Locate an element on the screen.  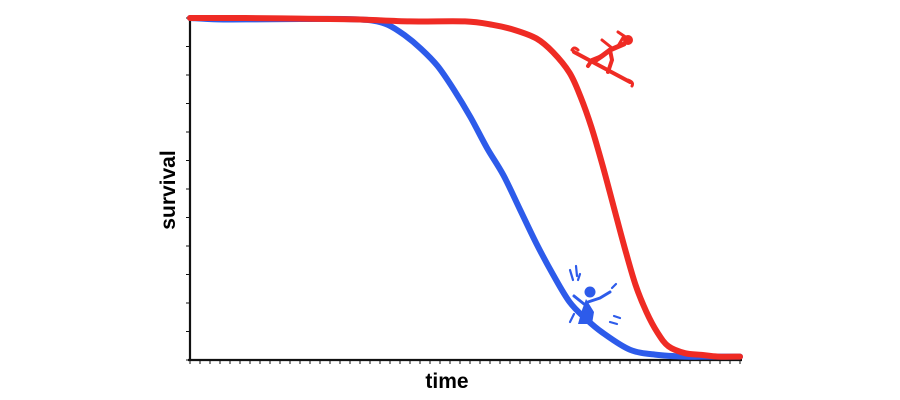
drowning-person-icon is located at coordinates (595, 295).